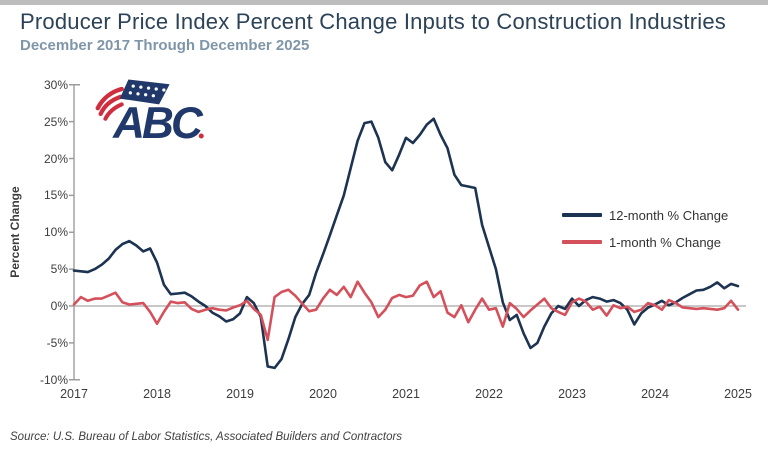 The image size is (768, 455). I want to click on y-axis-tick-label: 10%, so click(55, 232).